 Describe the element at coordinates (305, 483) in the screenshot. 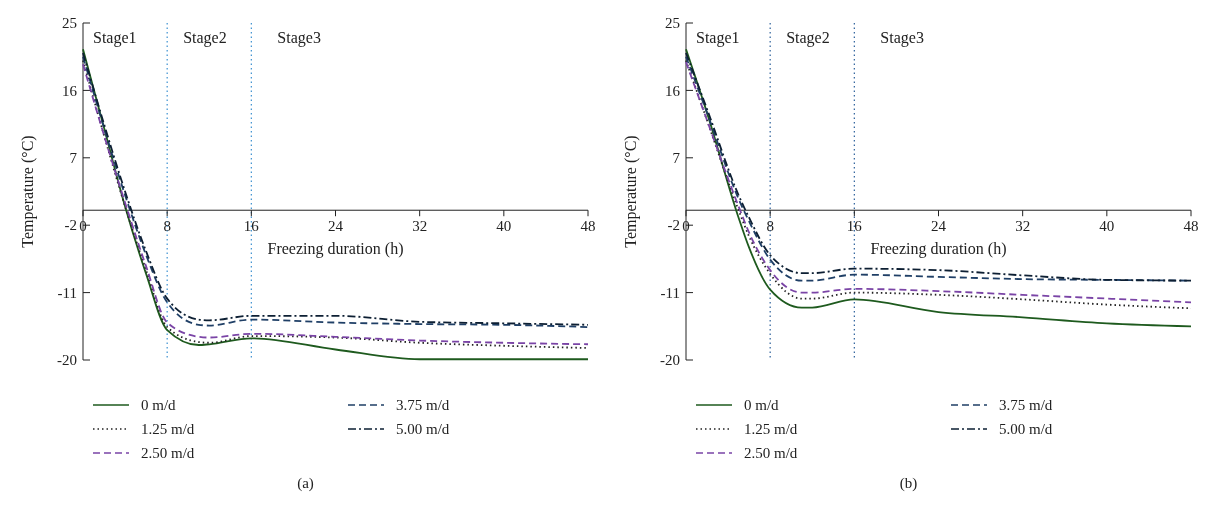

I see `text: (a)` at that location.